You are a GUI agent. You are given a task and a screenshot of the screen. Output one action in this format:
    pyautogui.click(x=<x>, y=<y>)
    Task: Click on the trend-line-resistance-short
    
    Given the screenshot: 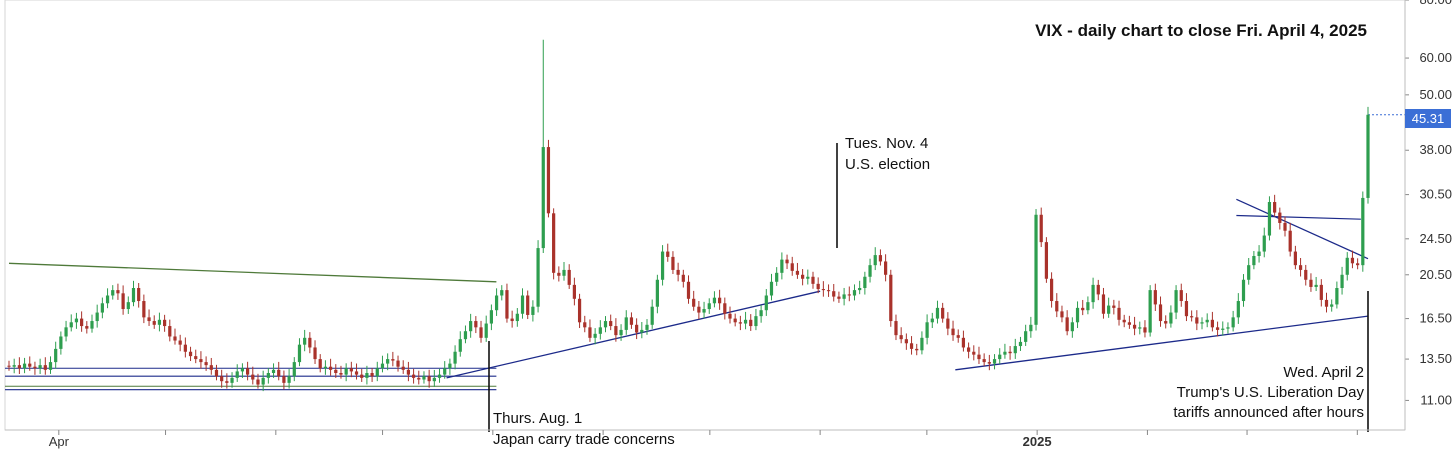 What is the action you would take?
    pyautogui.click(x=1298, y=217)
    